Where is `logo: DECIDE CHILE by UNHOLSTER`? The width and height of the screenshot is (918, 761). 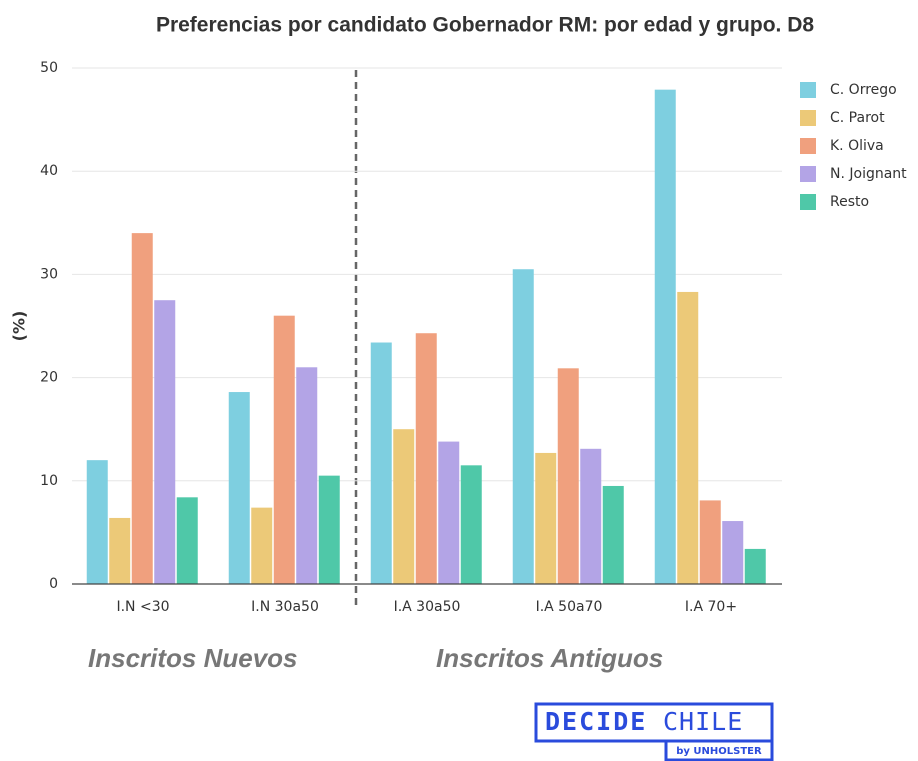 logo: DECIDE CHILE by UNHOLSTER is located at coordinates (654, 731).